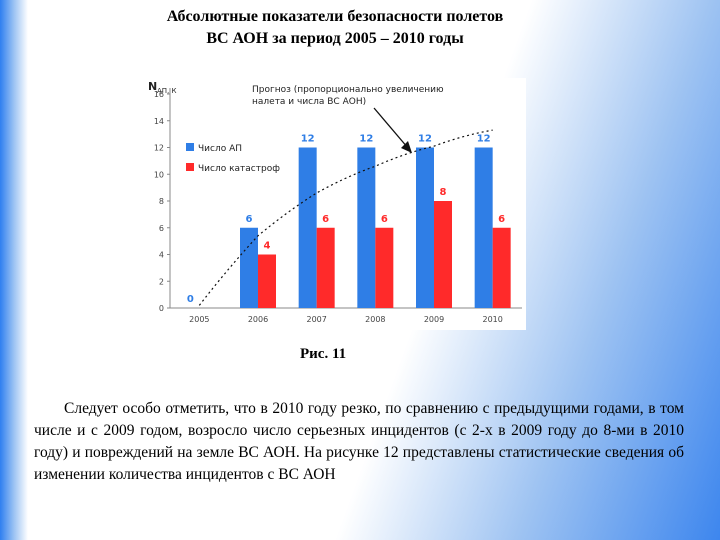 This screenshot has height=540, width=720. I want to click on y-tick-label: 6, so click(161, 228).